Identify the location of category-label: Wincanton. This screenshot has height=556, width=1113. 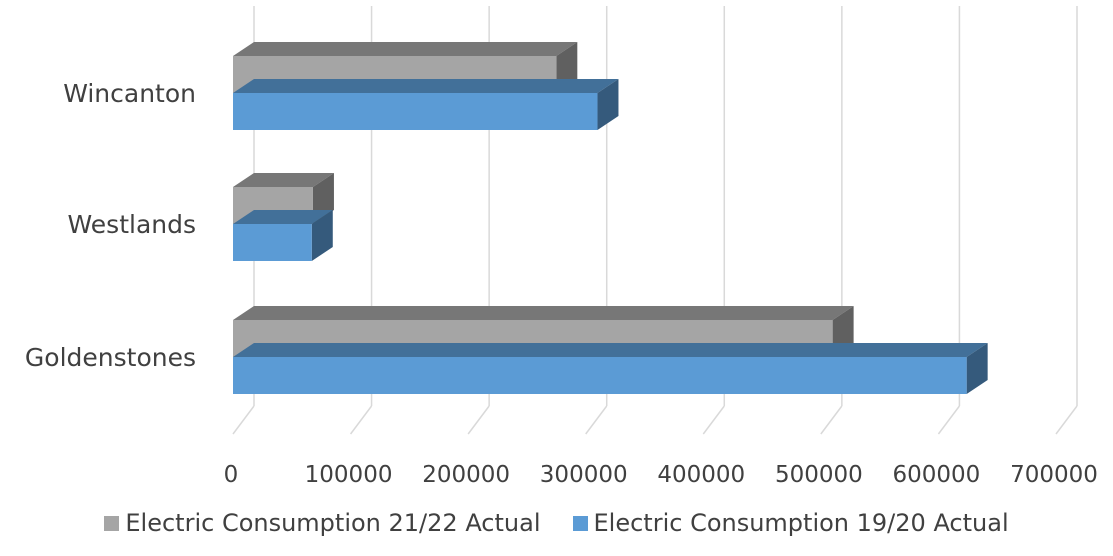
(129, 93).